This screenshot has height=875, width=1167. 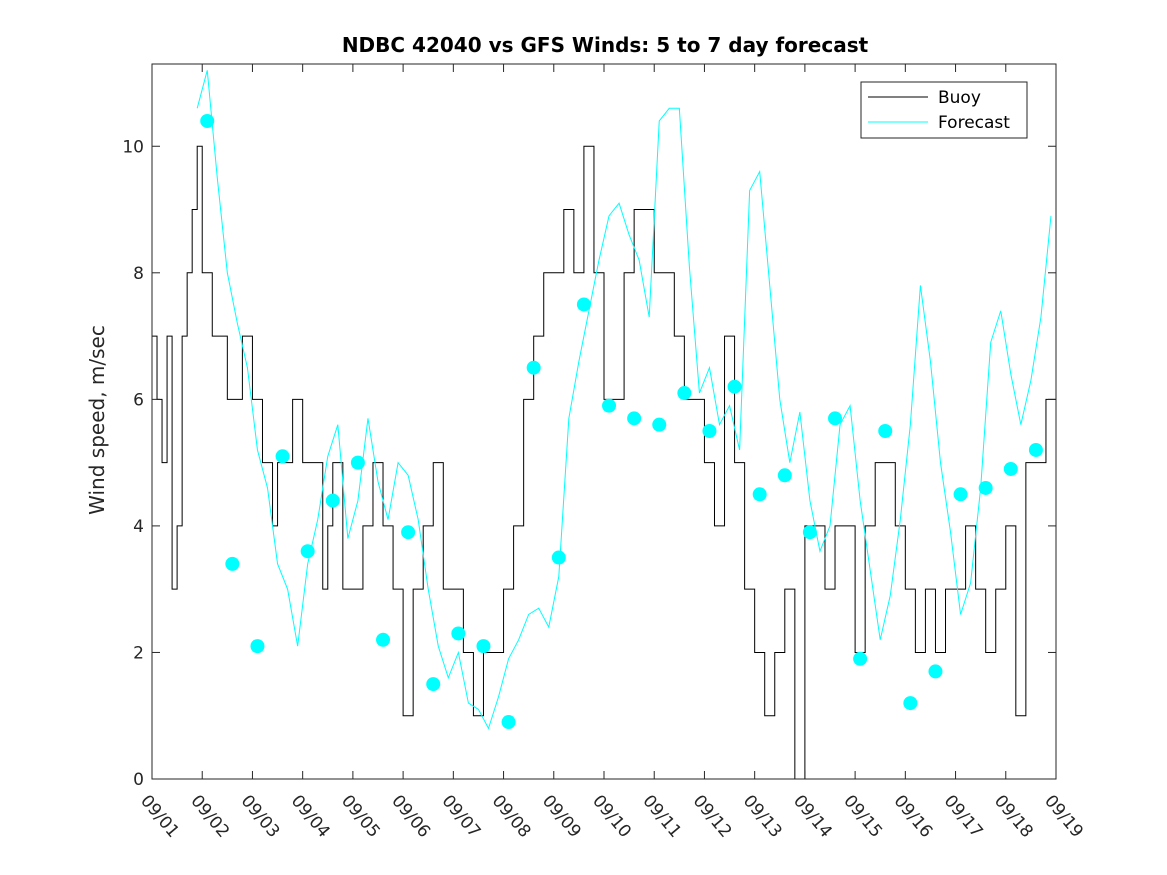 What do you see at coordinates (963, 816) in the screenshot?
I see `x-tick-label: 09/17` at bounding box center [963, 816].